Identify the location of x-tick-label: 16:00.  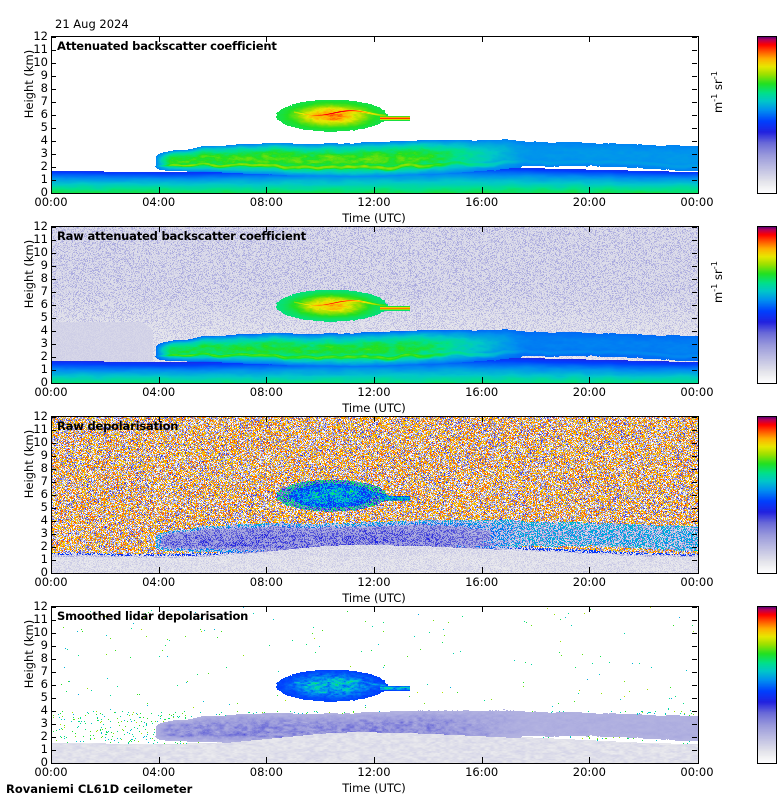
(482, 392).